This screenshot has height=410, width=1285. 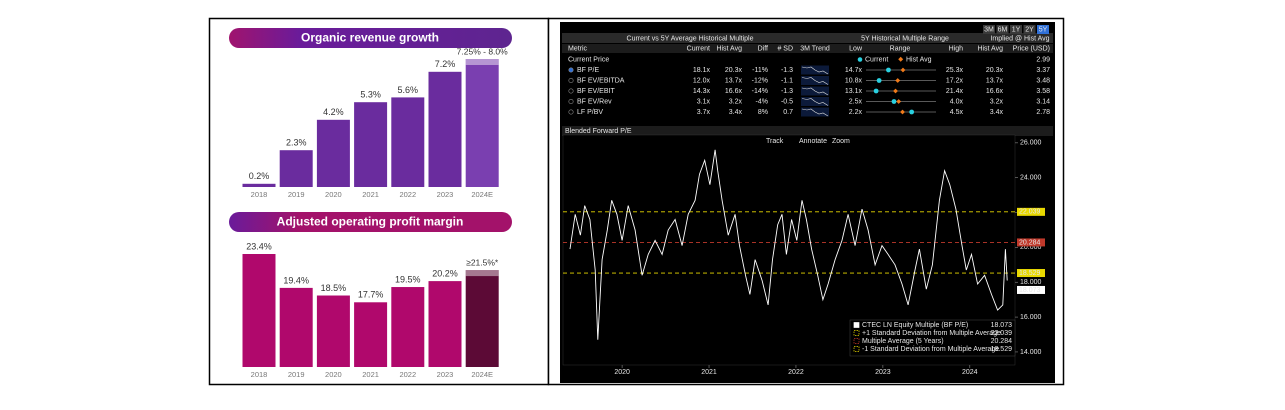 I want to click on period-button: 1Y, so click(x=1016, y=29).